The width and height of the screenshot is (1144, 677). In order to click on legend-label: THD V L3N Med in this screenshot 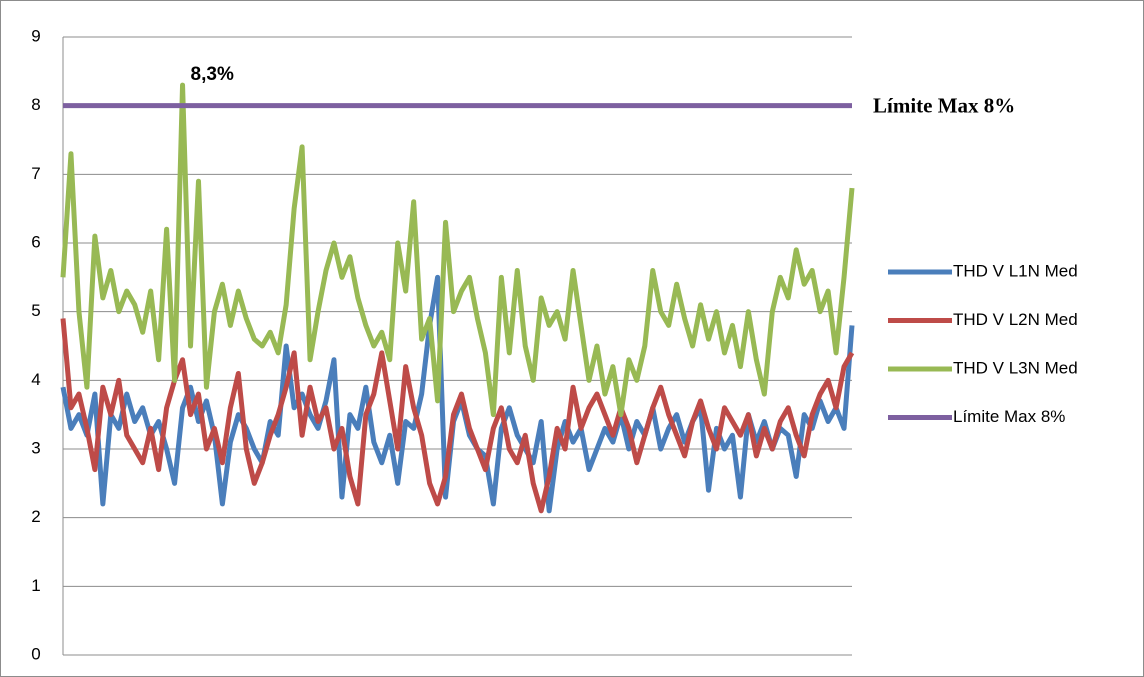, I will do `click(1015, 367)`.